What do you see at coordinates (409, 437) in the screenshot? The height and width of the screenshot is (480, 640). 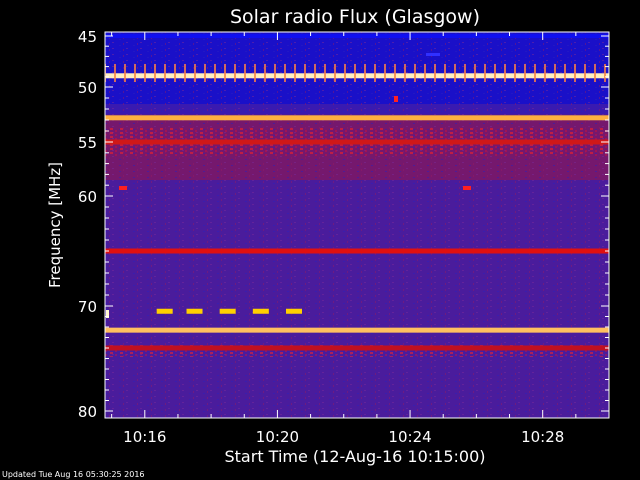 I see `x-tick-label-2: 10:24` at bounding box center [409, 437].